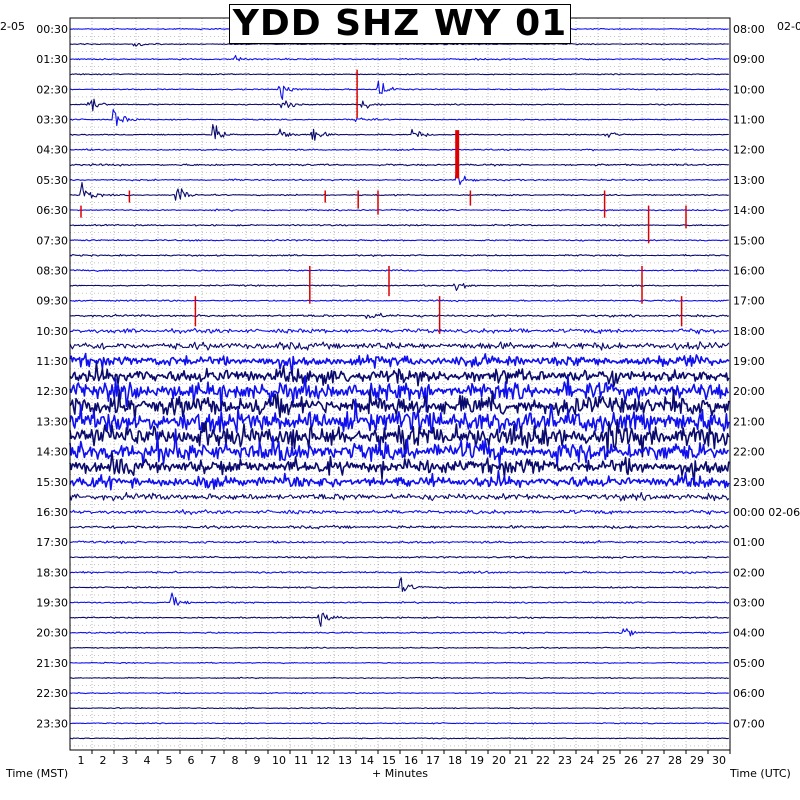  What do you see at coordinates (52, 59) in the screenshot?
I see `left-time-label: 01:30` at bounding box center [52, 59].